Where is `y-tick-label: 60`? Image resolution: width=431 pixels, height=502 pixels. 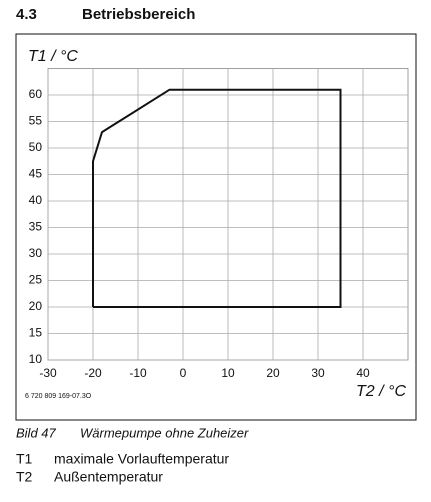 y-tick-label: 60 is located at coordinates (36, 94).